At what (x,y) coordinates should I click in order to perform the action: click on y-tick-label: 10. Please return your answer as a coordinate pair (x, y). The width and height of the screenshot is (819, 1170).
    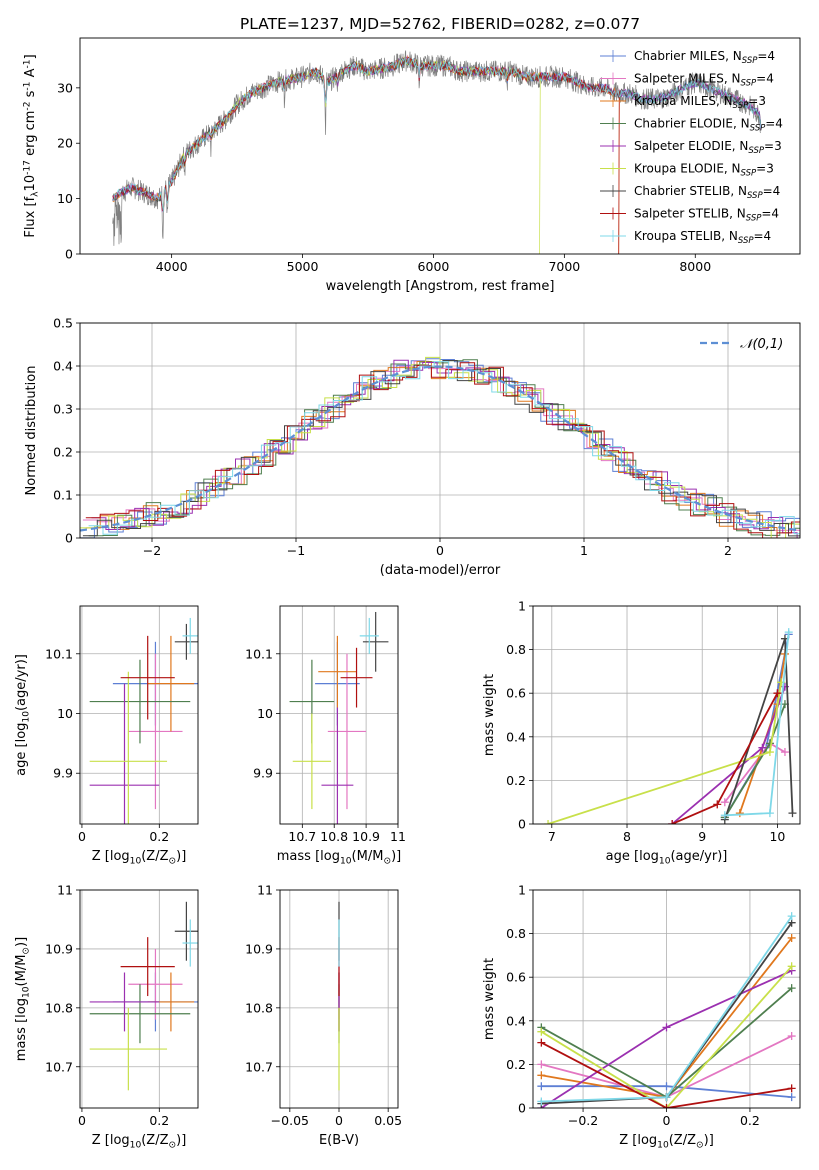
    Looking at the image, I should click on (265, 713).